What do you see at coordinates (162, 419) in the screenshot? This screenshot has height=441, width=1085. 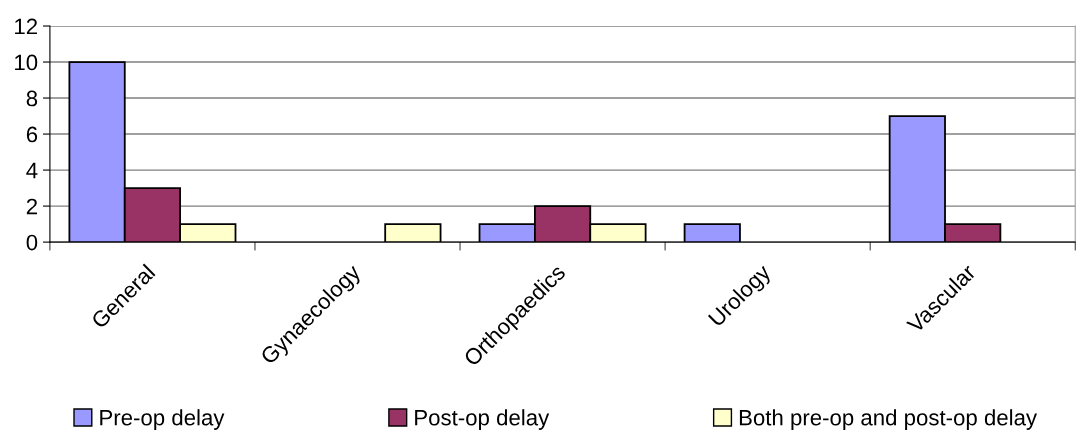 I see `legend-label: Pre-op delay` at bounding box center [162, 419].